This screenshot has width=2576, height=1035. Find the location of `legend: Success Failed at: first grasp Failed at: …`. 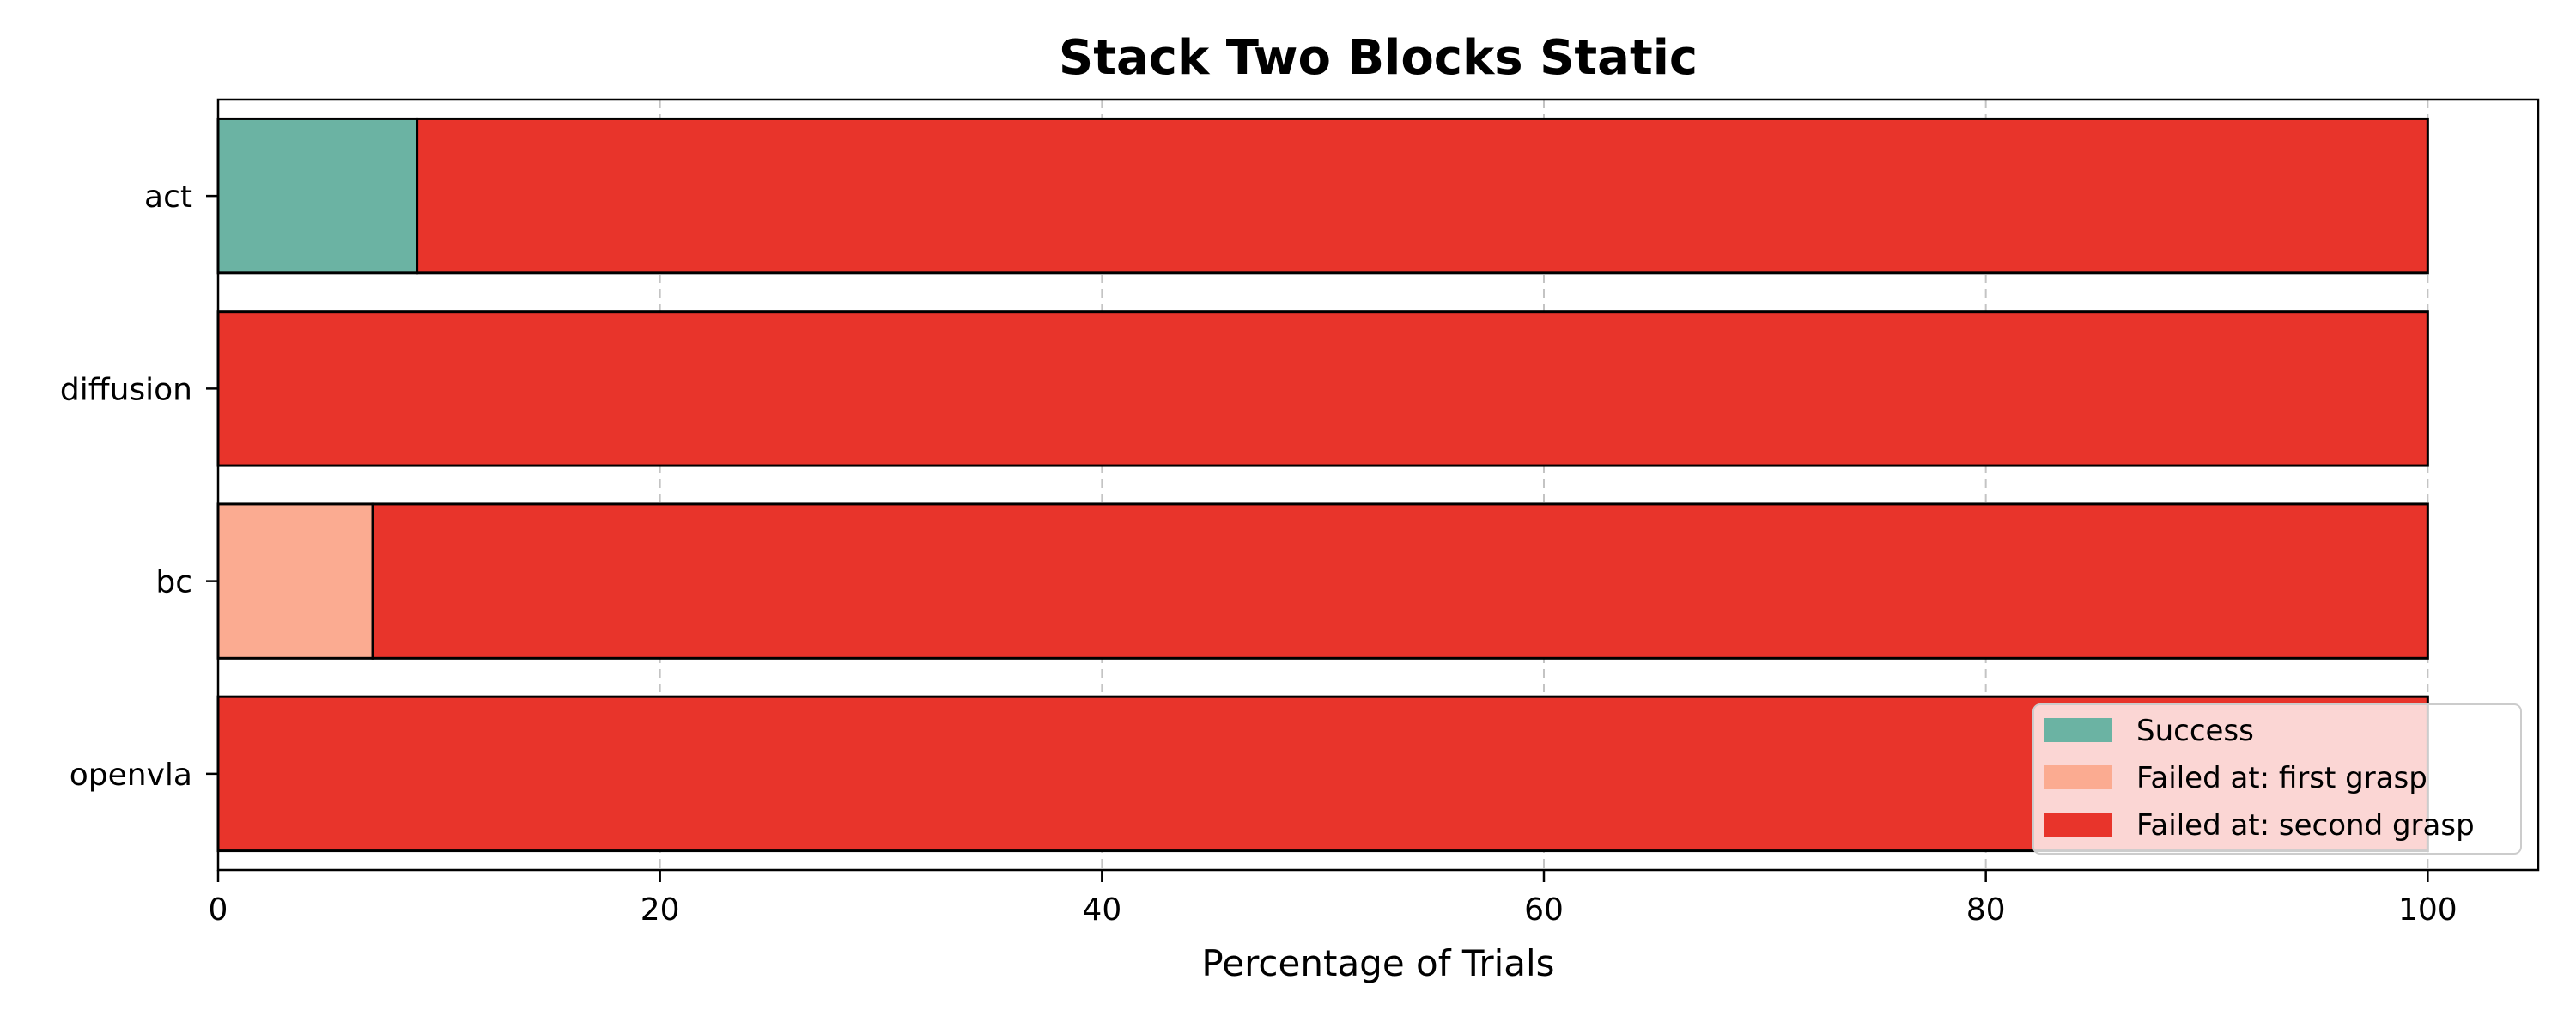

legend: Success Failed at: first grasp Failed at: … is located at coordinates (2277, 779).